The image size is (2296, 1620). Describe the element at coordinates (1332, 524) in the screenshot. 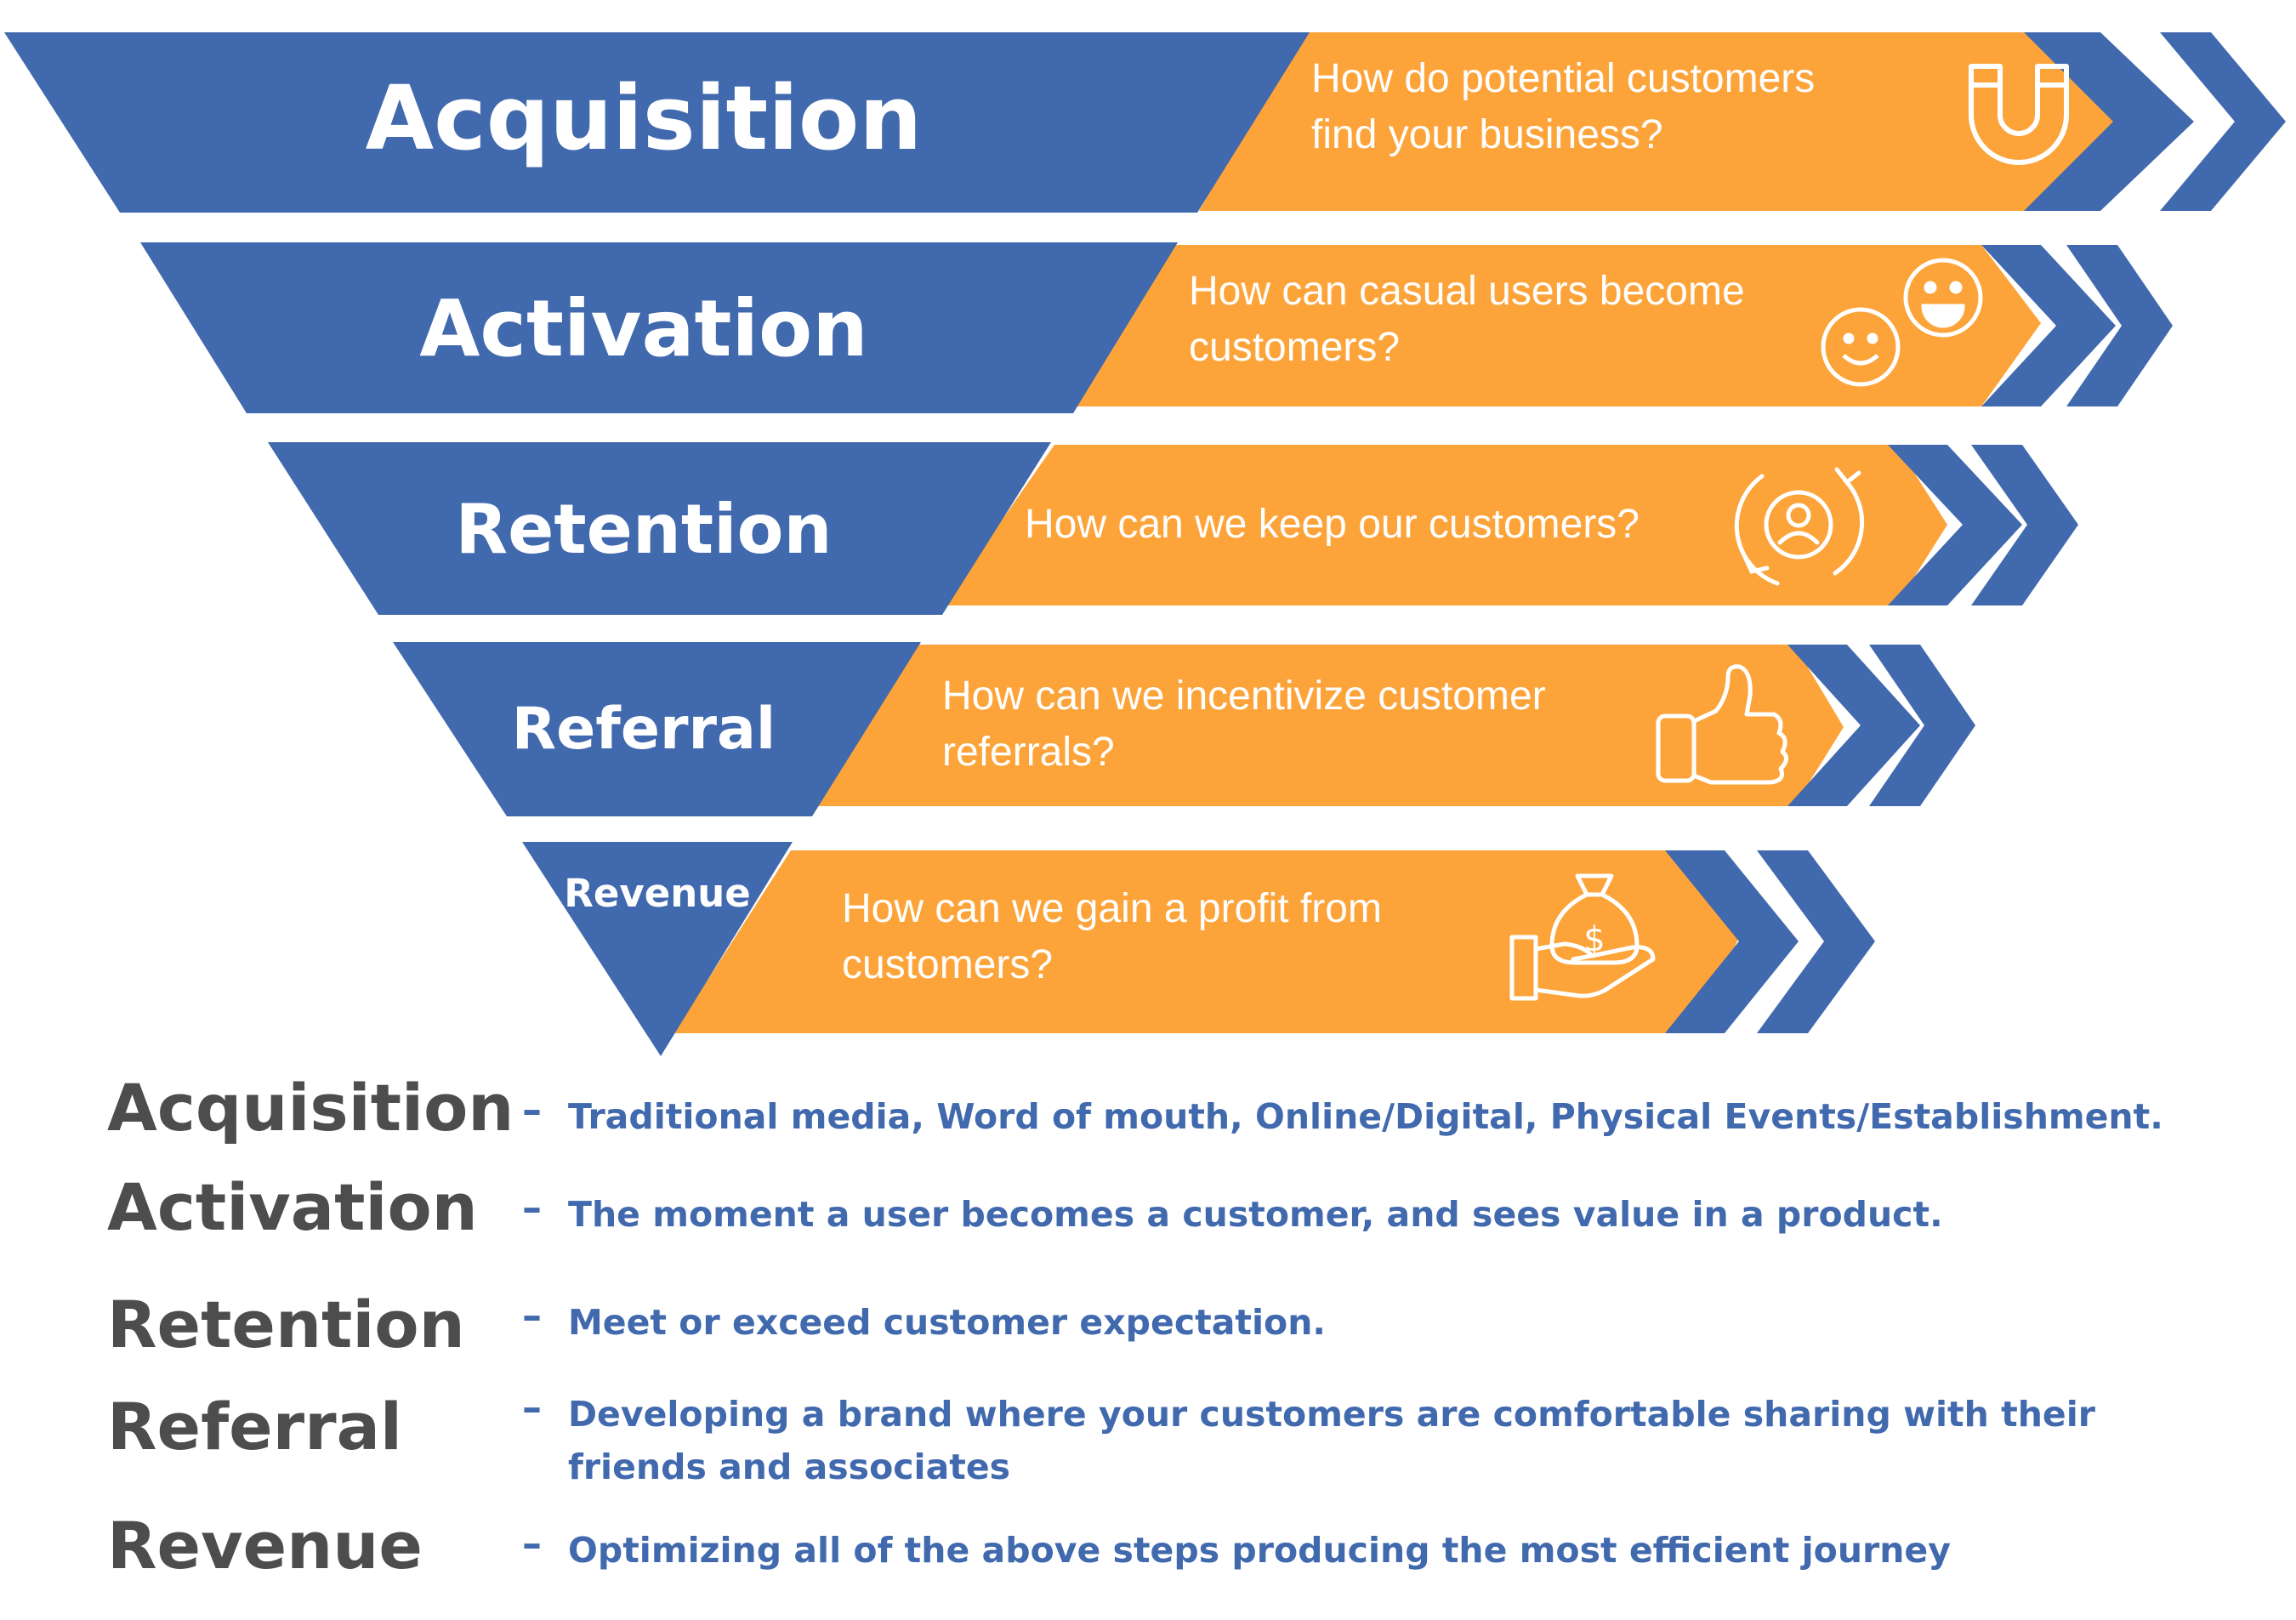

I see `stage-question-retention: How can we keep our customers?` at that location.